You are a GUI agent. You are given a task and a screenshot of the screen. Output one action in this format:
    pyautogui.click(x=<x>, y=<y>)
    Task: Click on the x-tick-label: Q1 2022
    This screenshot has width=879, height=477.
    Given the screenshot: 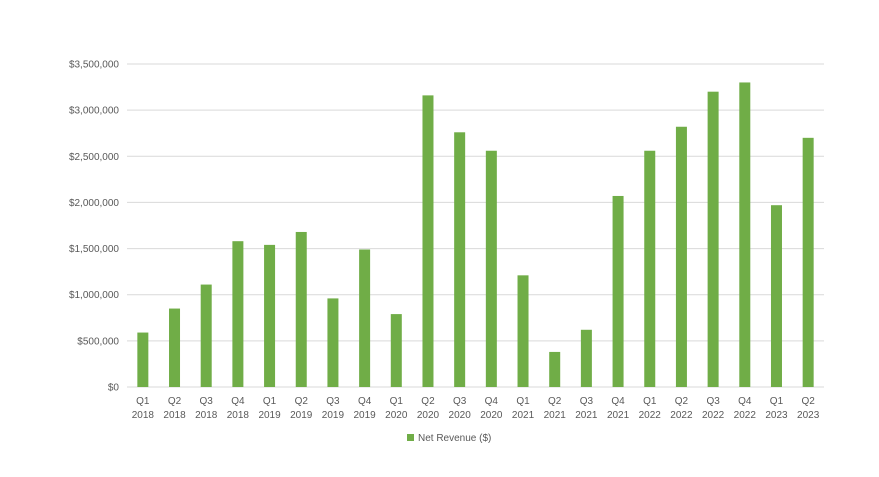 What is the action you would take?
    pyautogui.click(x=650, y=408)
    